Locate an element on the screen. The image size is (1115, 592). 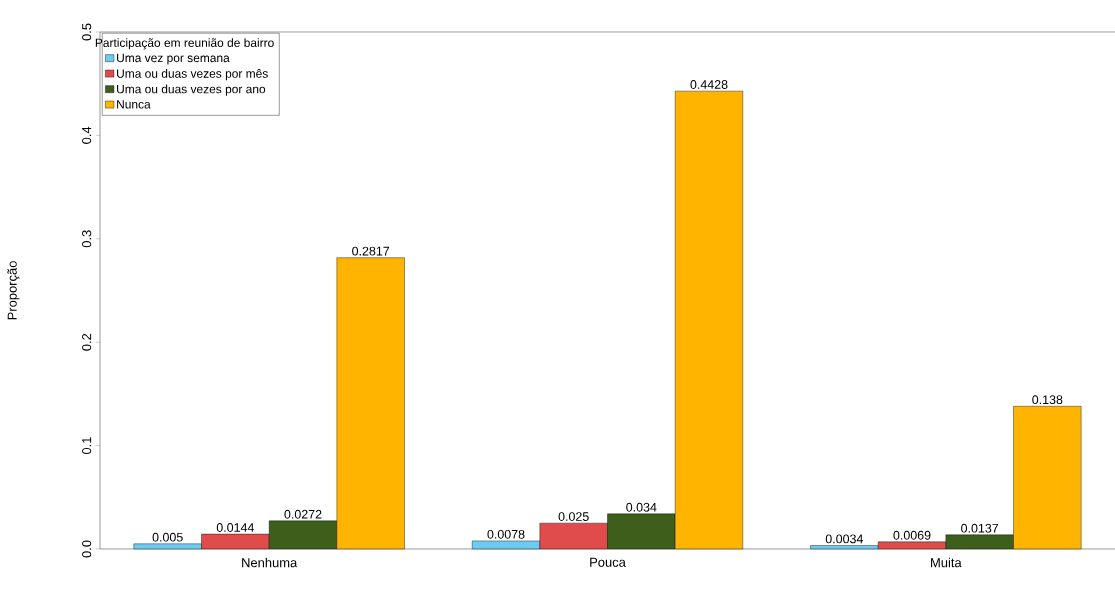
data-label: 0.4428 is located at coordinates (709, 84).